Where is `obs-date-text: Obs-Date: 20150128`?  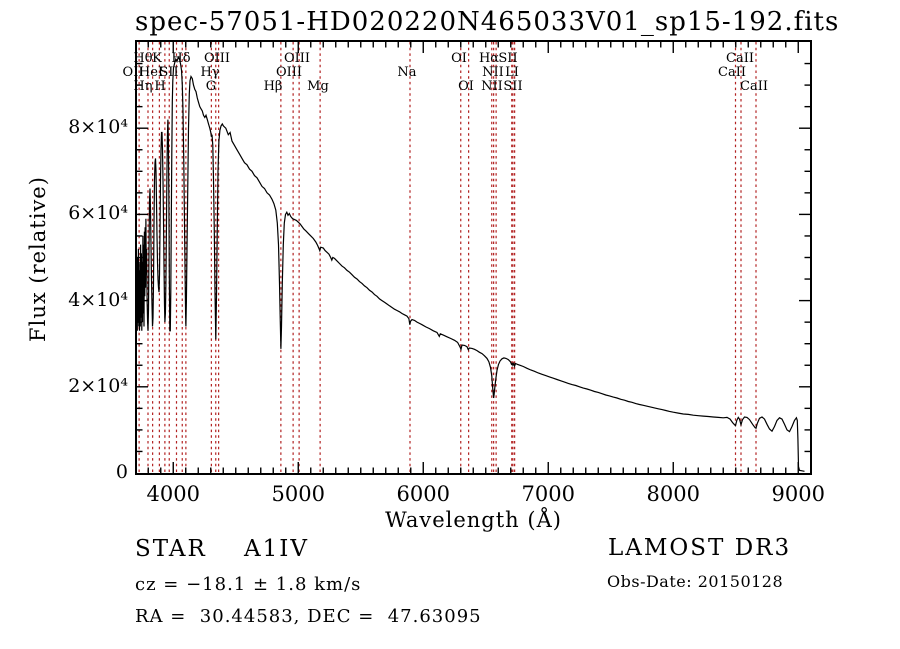
obs-date-text: Obs-Date: 20150128 is located at coordinates (695, 581).